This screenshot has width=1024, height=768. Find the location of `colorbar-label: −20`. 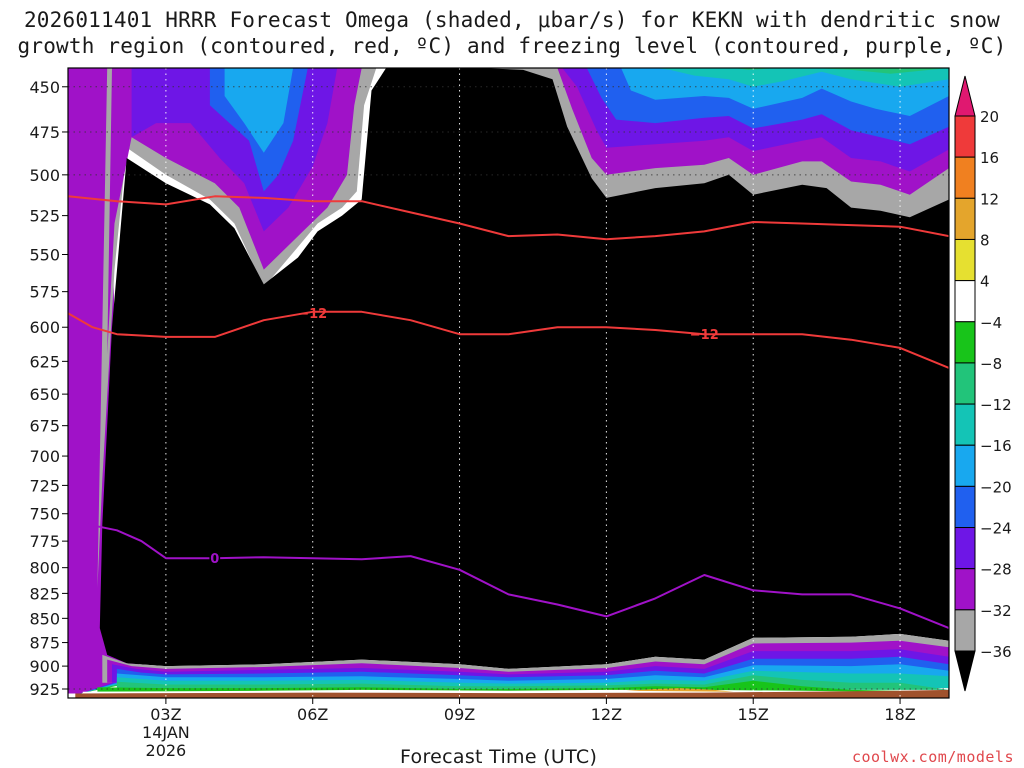

colorbar-label: −20 is located at coordinates (996, 487).